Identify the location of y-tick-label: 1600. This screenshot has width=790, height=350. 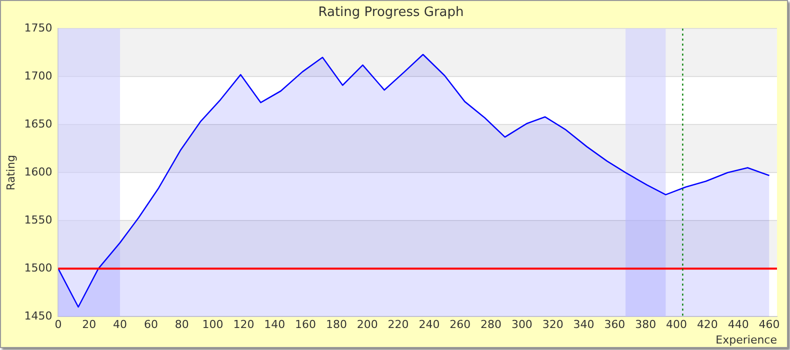
(38, 171).